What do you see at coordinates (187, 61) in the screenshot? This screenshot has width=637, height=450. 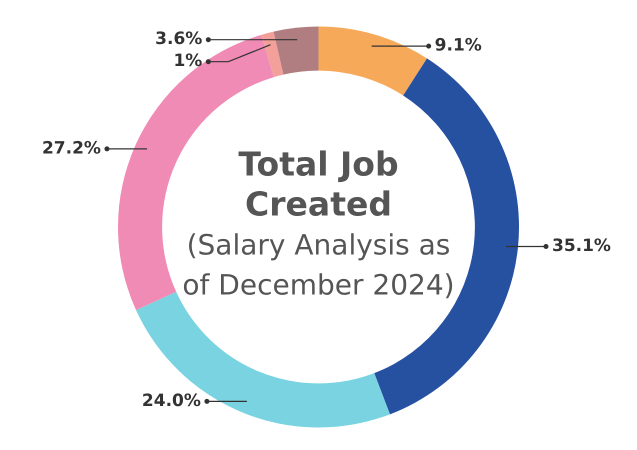 I see `data-label: 1%` at bounding box center [187, 61].